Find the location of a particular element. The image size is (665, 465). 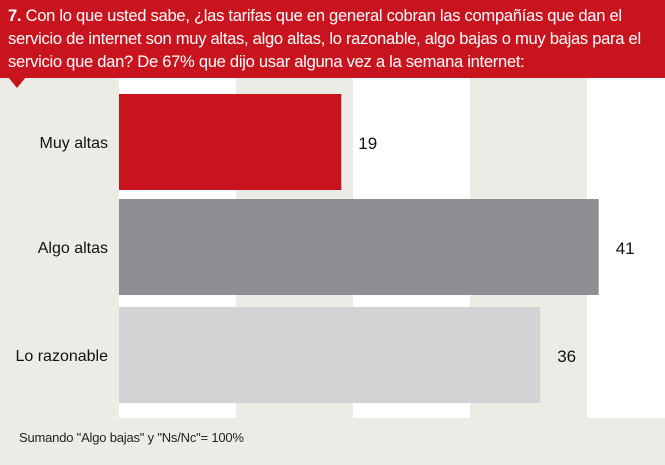

category-label: Algo altas is located at coordinates (73, 248).